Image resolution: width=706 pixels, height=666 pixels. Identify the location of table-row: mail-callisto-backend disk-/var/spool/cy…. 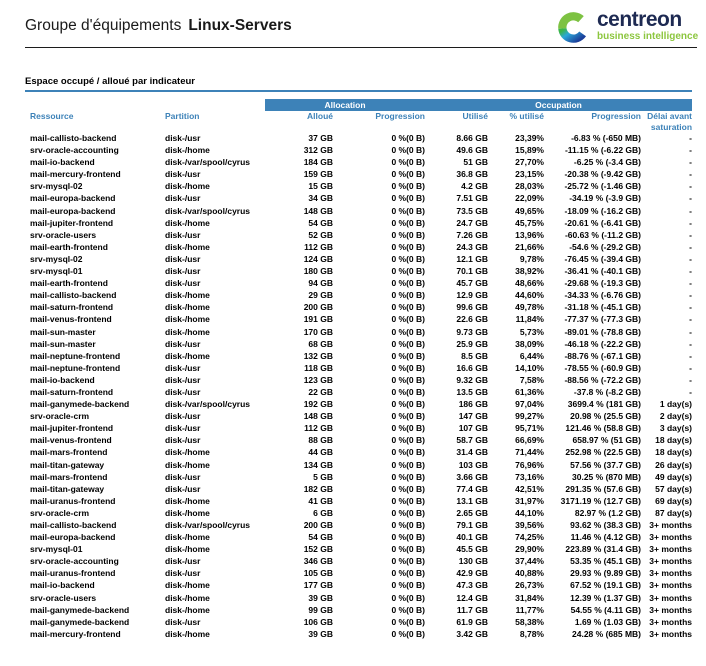
(360, 525).